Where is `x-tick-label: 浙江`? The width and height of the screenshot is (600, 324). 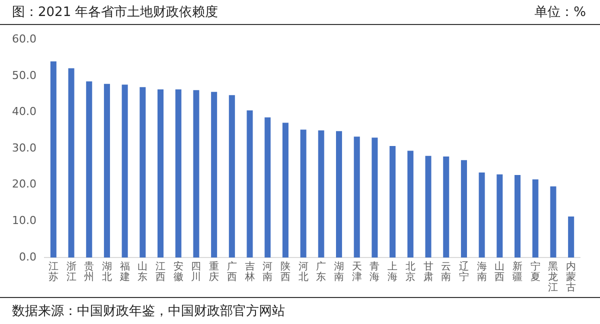
x-tick-label: 浙江 is located at coordinates (71, 271).